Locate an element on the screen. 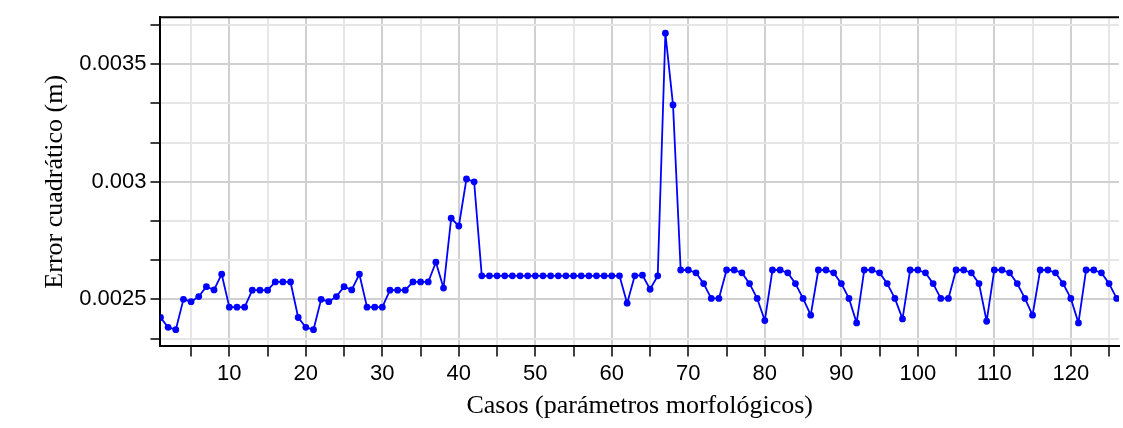 The image size is (1123, 428). y-tick-label: 0.0025 is located at coordinates (113, 298).